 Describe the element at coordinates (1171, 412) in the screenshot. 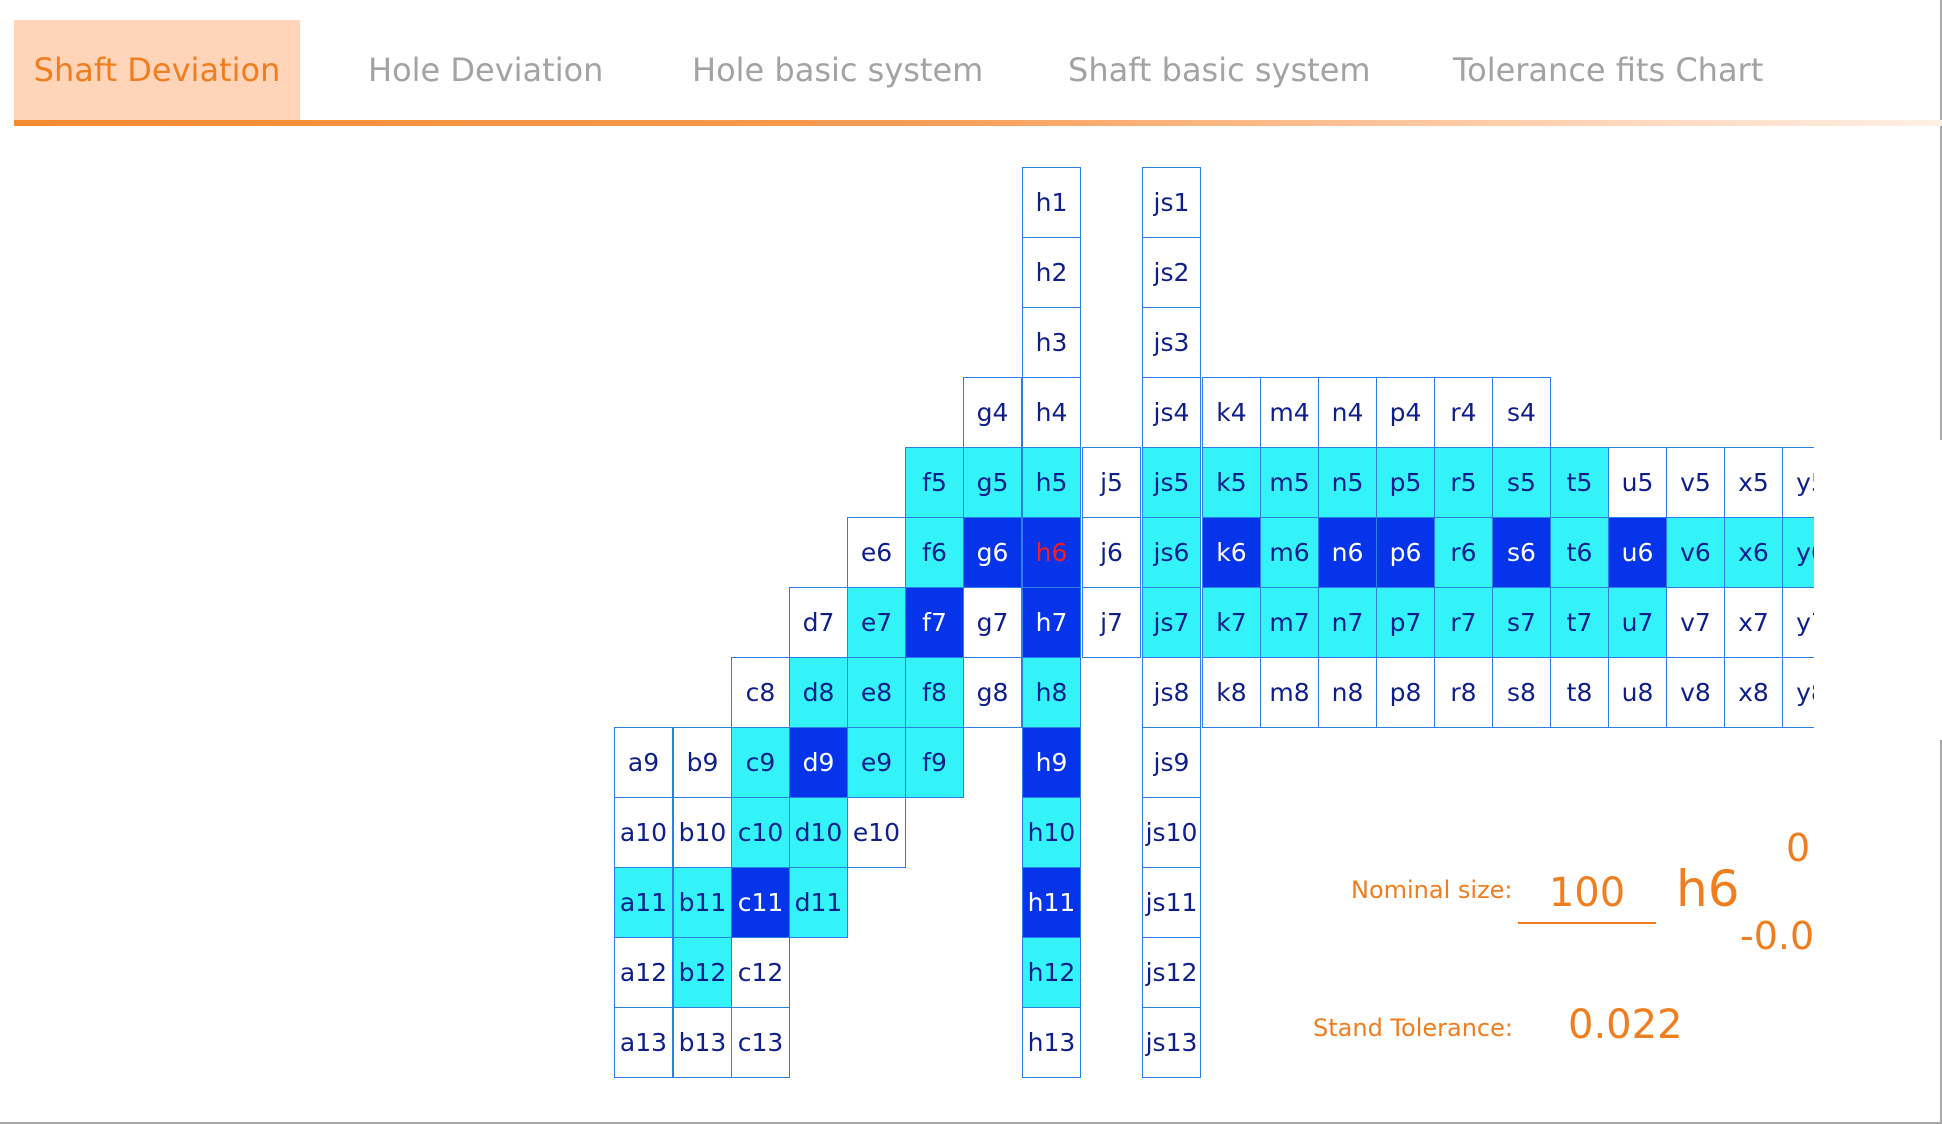

I see `tolerance-cell-js4: js4` at that location.